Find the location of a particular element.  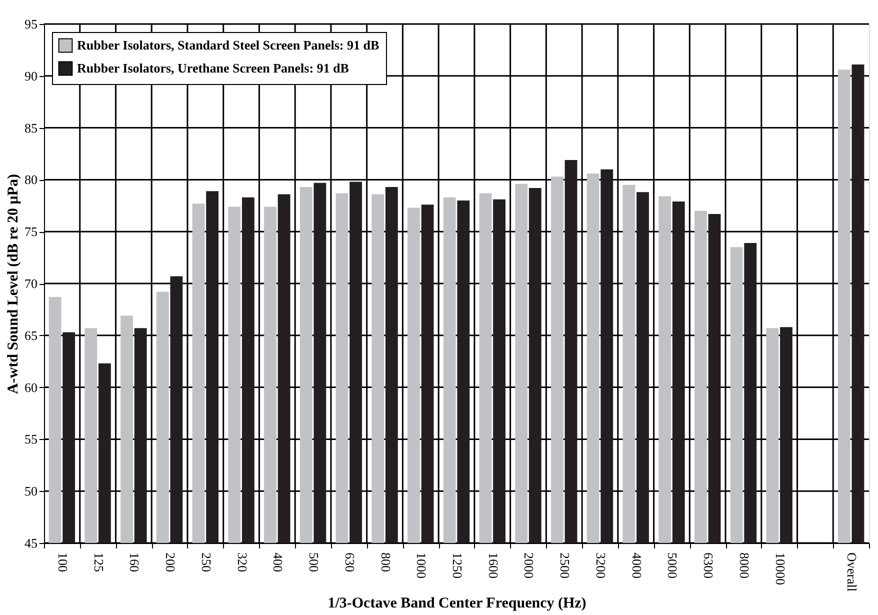

x-tick-label: 10000 is located at coordinates (780, 568).